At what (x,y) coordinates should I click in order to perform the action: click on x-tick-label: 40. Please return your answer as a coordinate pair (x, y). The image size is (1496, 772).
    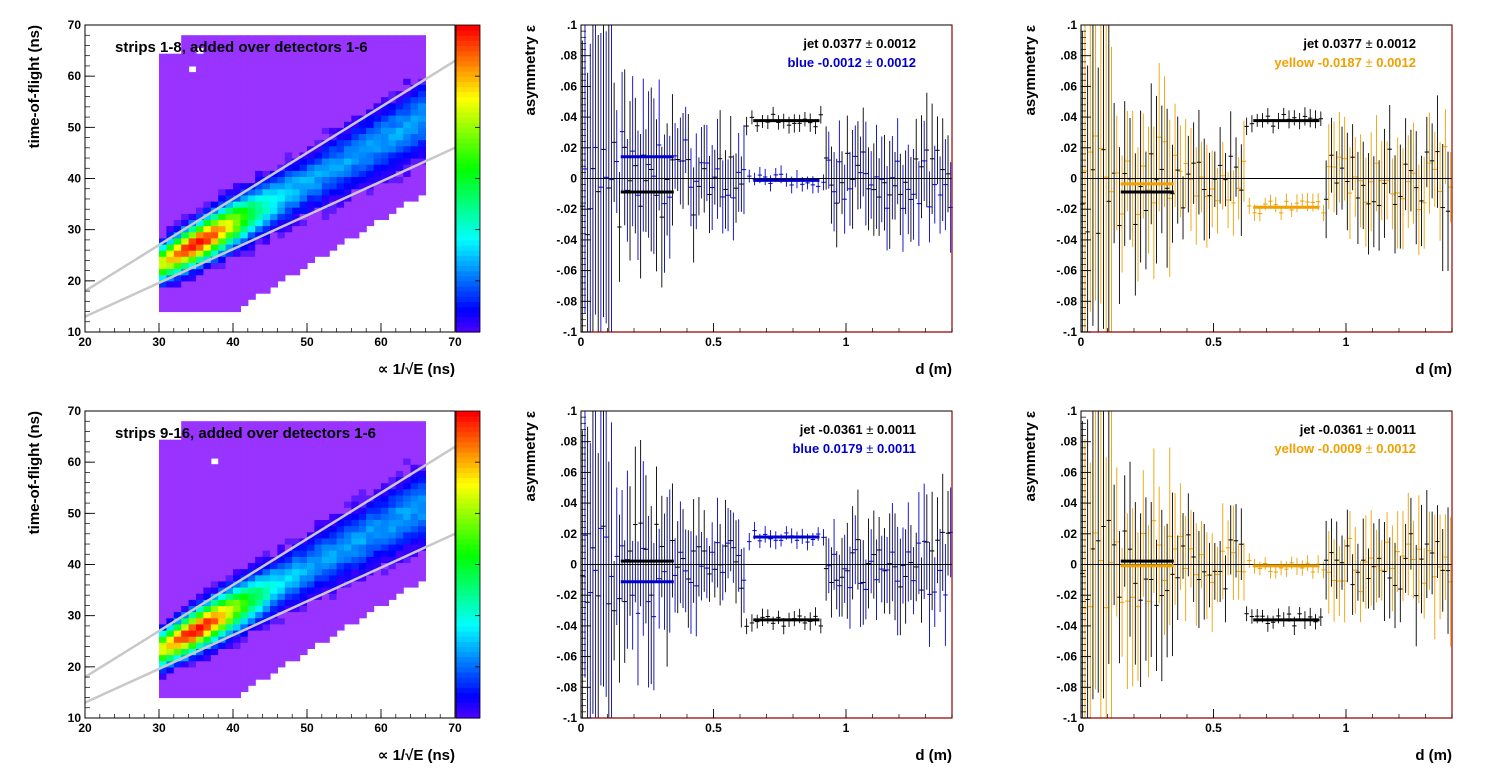
    Looking at the image, I should click on (233, 728).